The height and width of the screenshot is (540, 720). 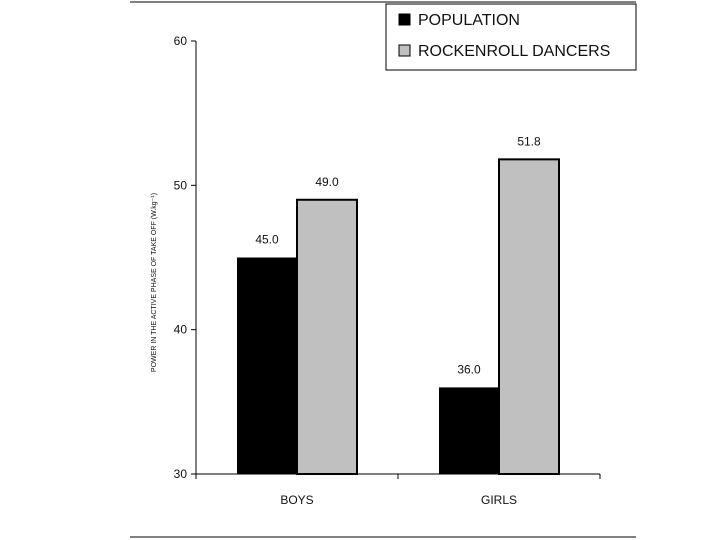 What do you see at coordinates (327, 336) in the screenshot?
I see `bar-boys-rockenroll-dancers` at bounding box center [327, 336].